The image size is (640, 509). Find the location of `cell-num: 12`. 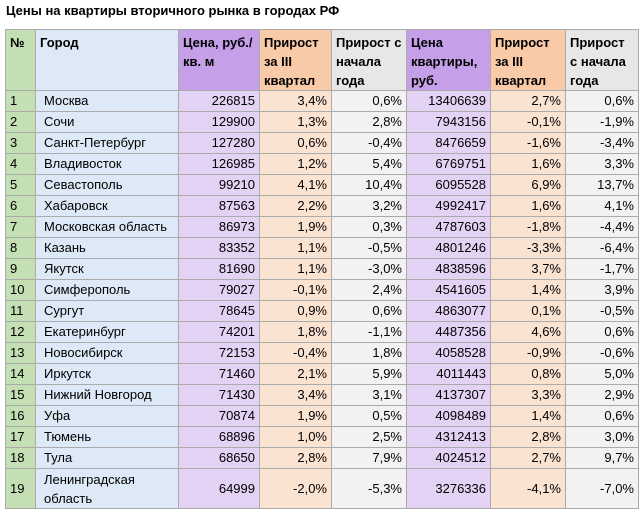

cell-num: 12 is located at coordinates (20, 332).